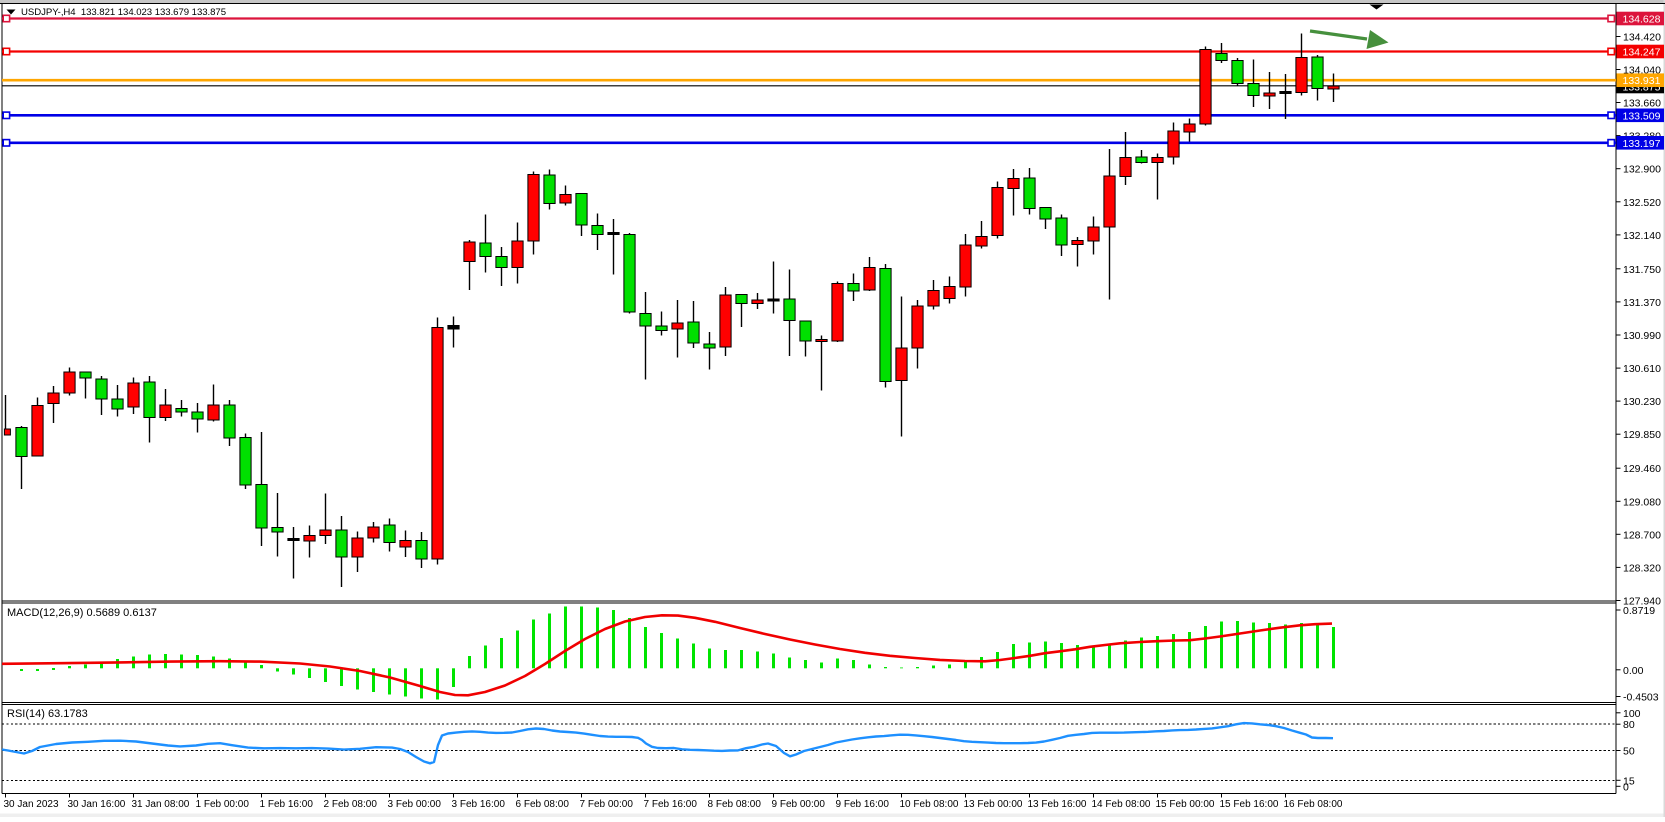 This screenshot has width=1665, height=822. What do you see at coordinates (1057, 804) in the screenshot?
I see `svg-text: 13 Feb 16:00` at bounding box center [1057, 804].